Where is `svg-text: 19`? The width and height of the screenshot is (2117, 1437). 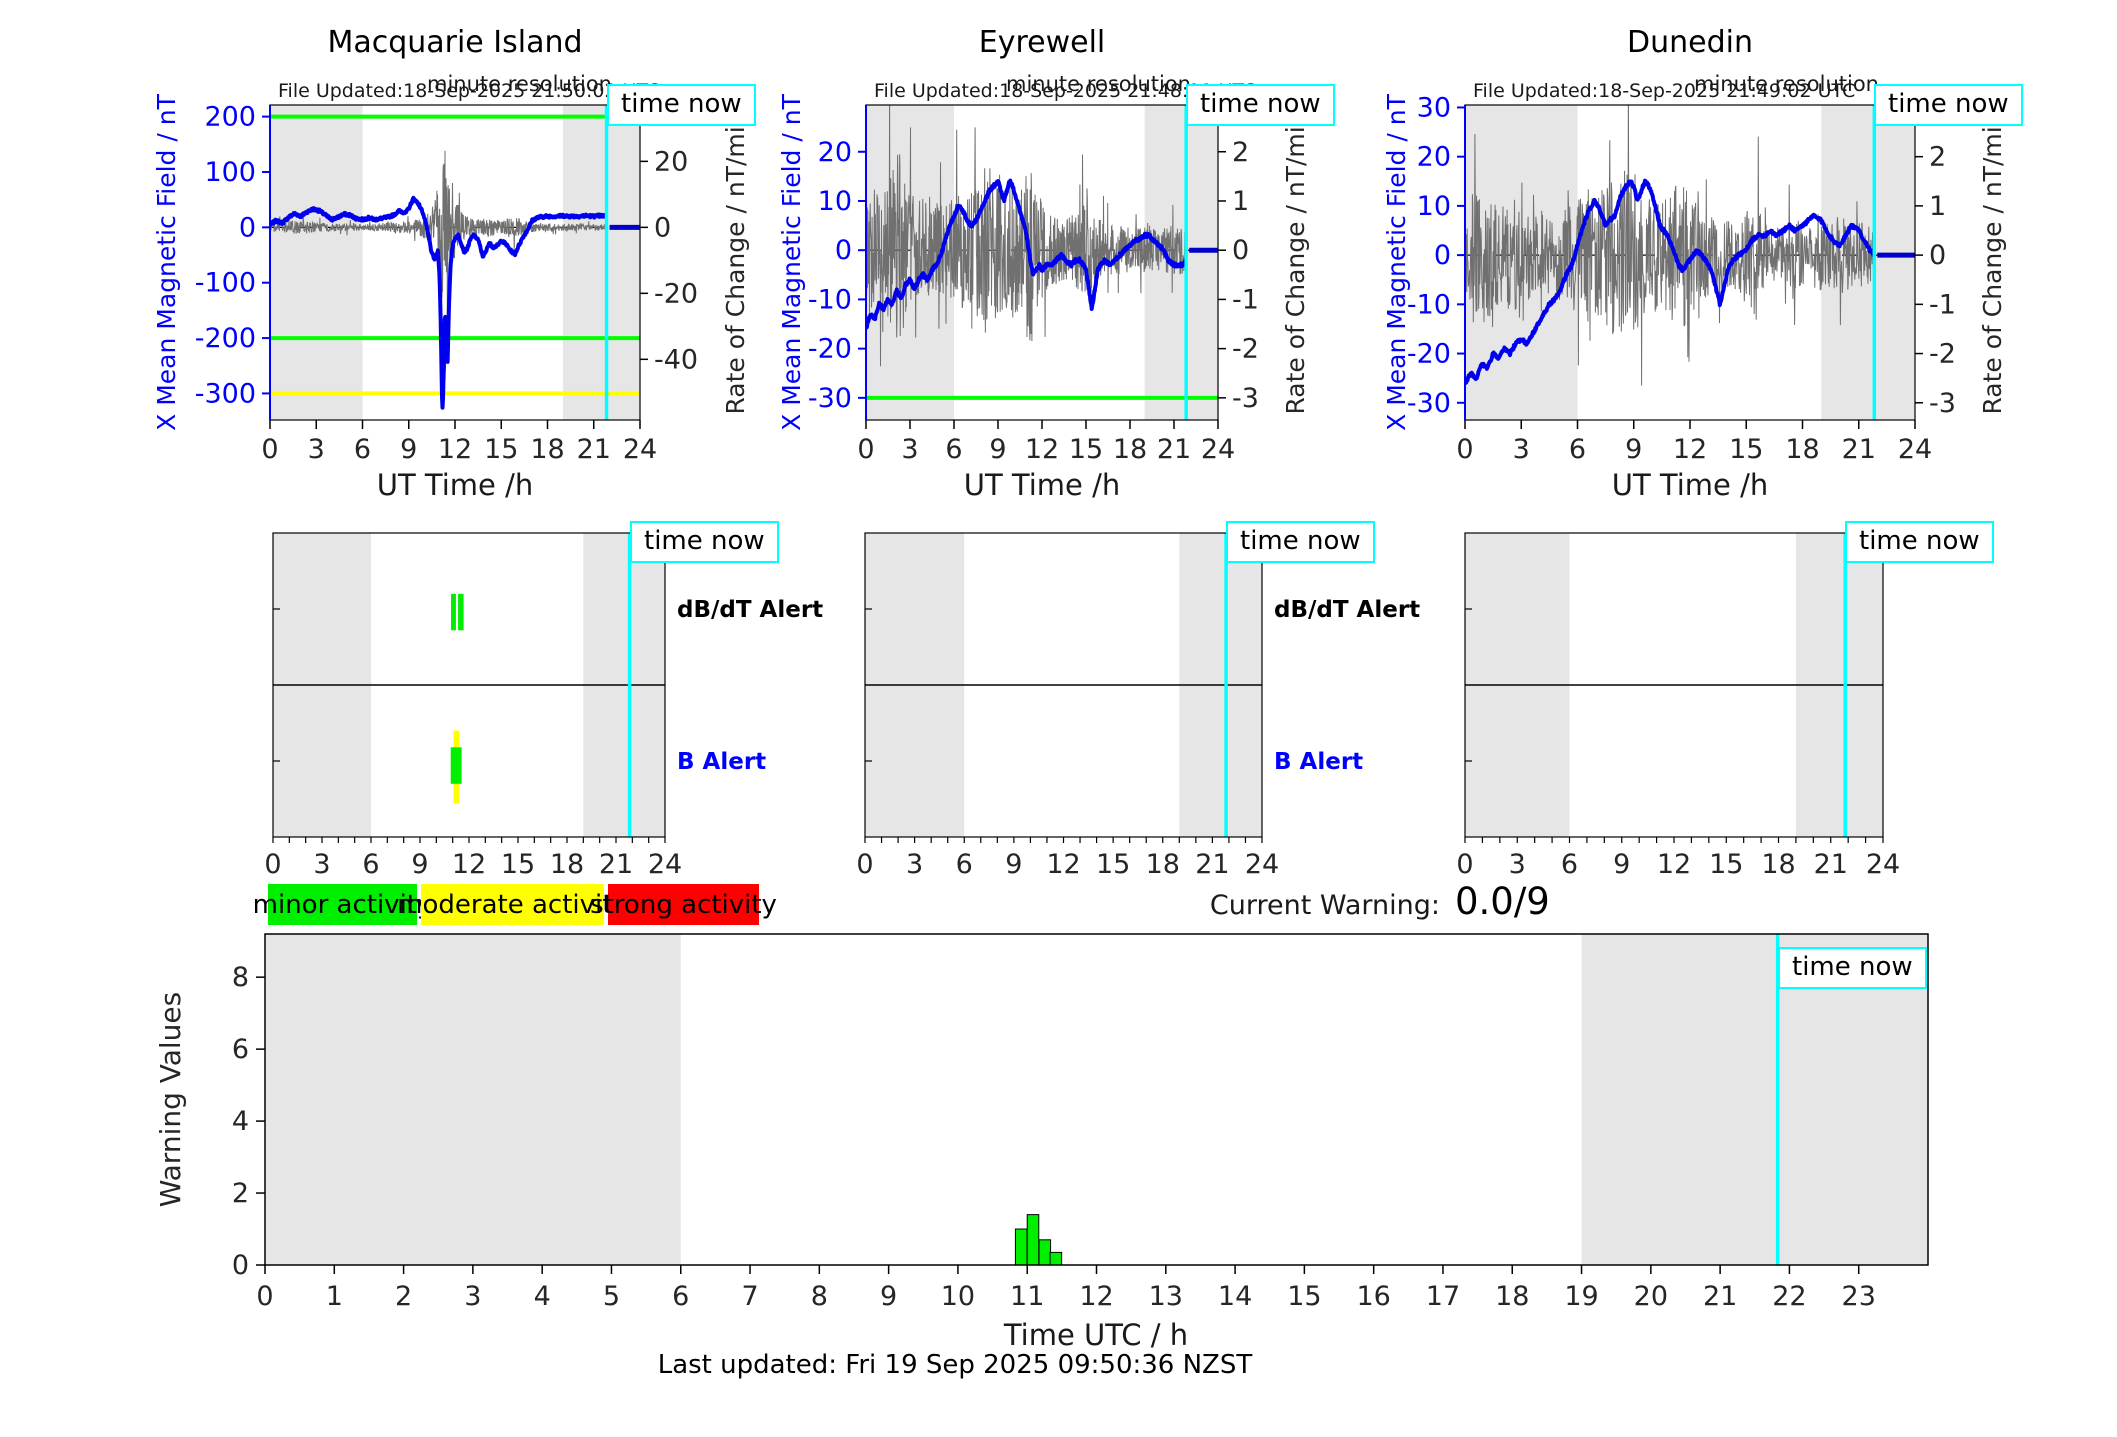 svg-text: 19 is located at coordinates (1581, 1296).